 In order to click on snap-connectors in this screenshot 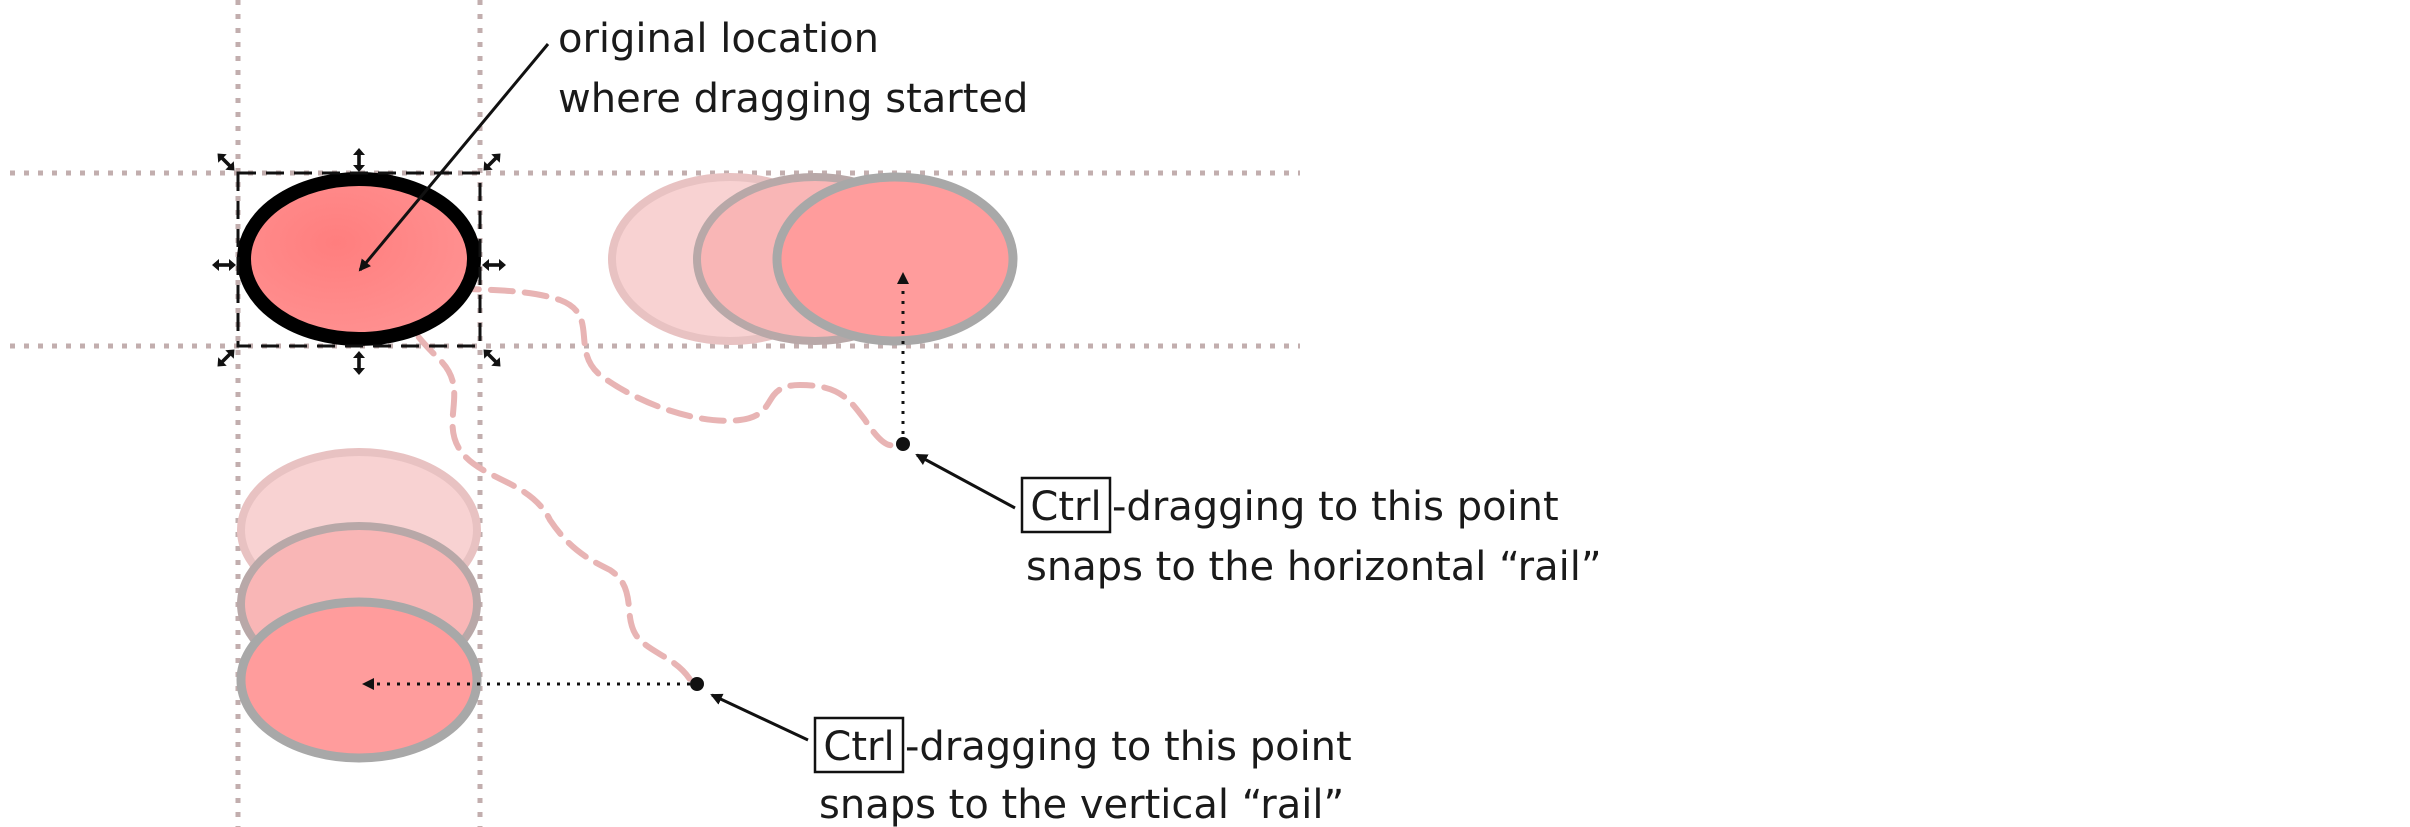, I will do `click(635, 481)`.